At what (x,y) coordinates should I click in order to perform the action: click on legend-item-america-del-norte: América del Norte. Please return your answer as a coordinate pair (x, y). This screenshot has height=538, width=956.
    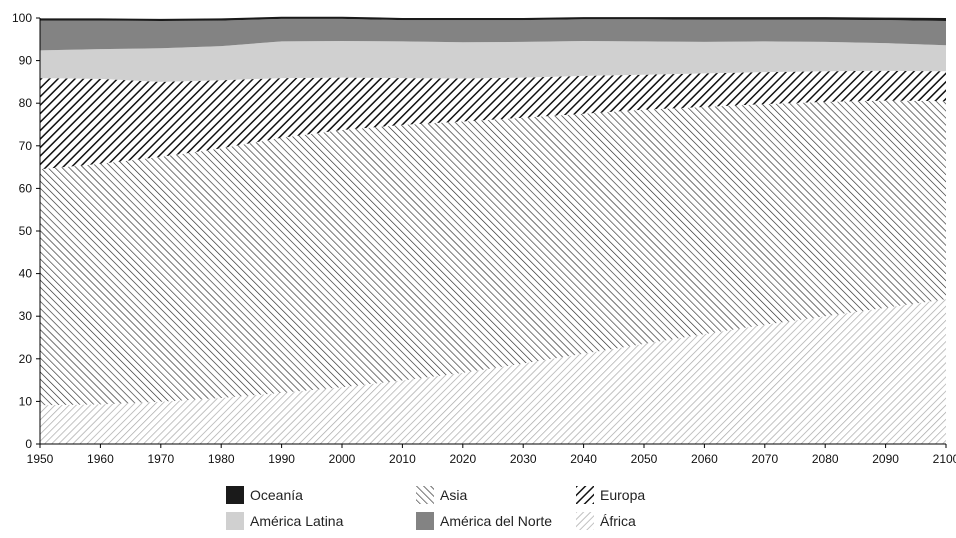
    Looking at the image, I should click on (484, 521).